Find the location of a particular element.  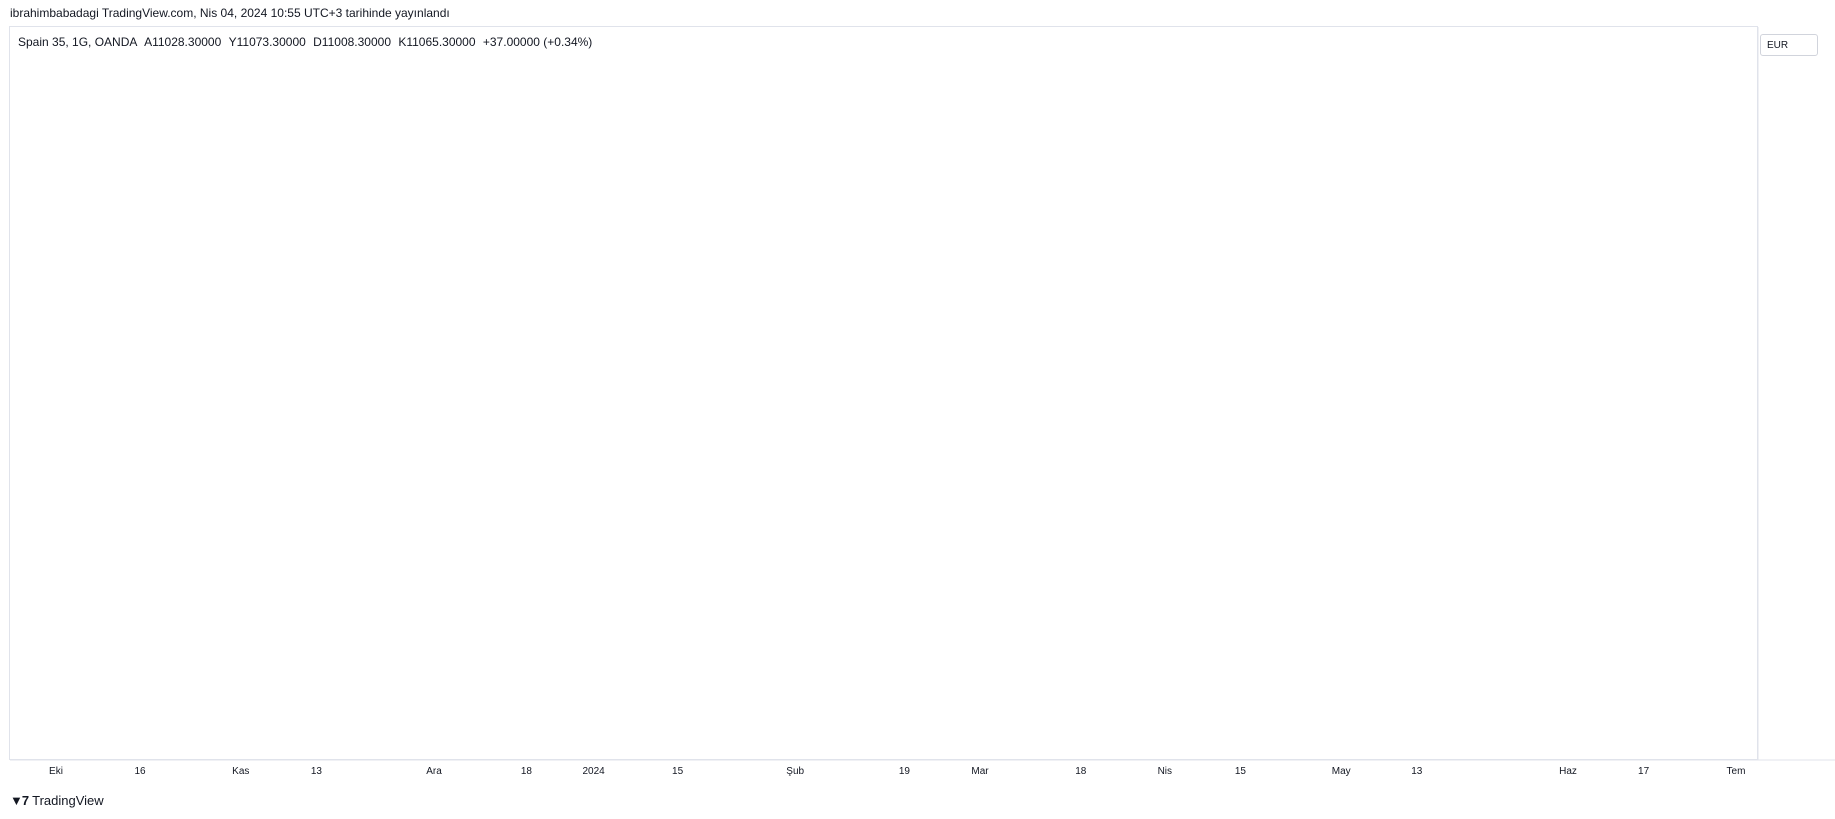

x-tick-label: Nis is located at coordinates (1165, 771).